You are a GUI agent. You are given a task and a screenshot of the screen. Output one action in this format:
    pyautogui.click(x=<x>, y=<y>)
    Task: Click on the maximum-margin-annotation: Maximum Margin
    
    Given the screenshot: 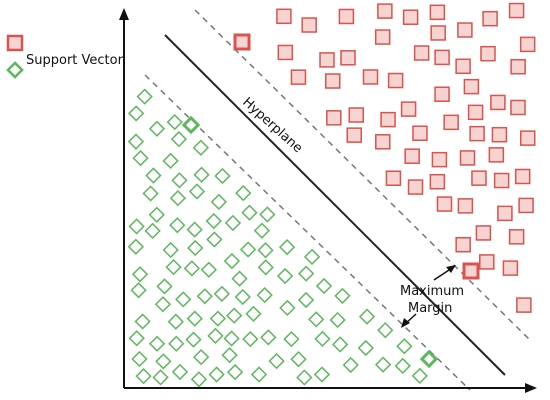 What is the action you would take?
    pyautogui.click(x=432, y=296)
    